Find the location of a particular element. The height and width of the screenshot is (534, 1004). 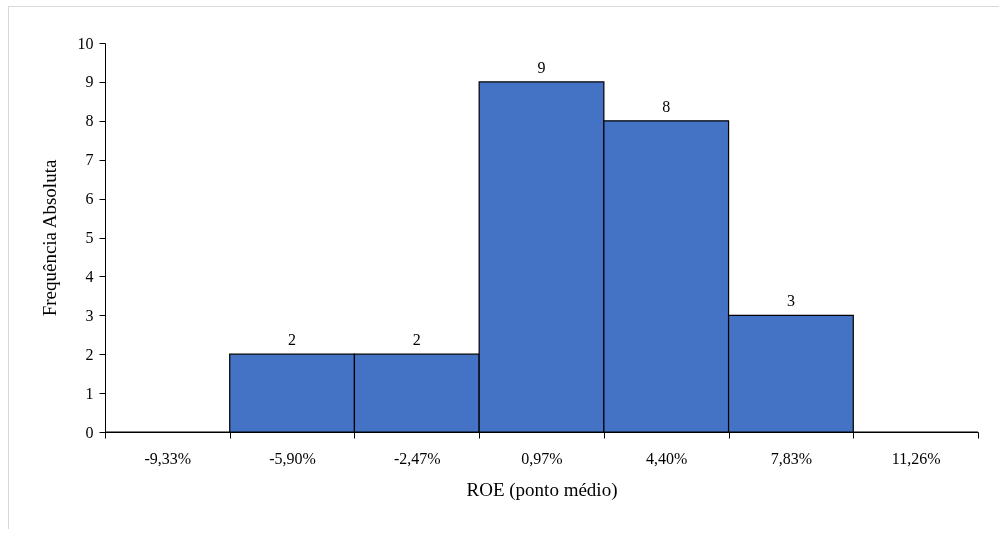

x-tick-label: -5,90% is located at coordinates (292, 458).